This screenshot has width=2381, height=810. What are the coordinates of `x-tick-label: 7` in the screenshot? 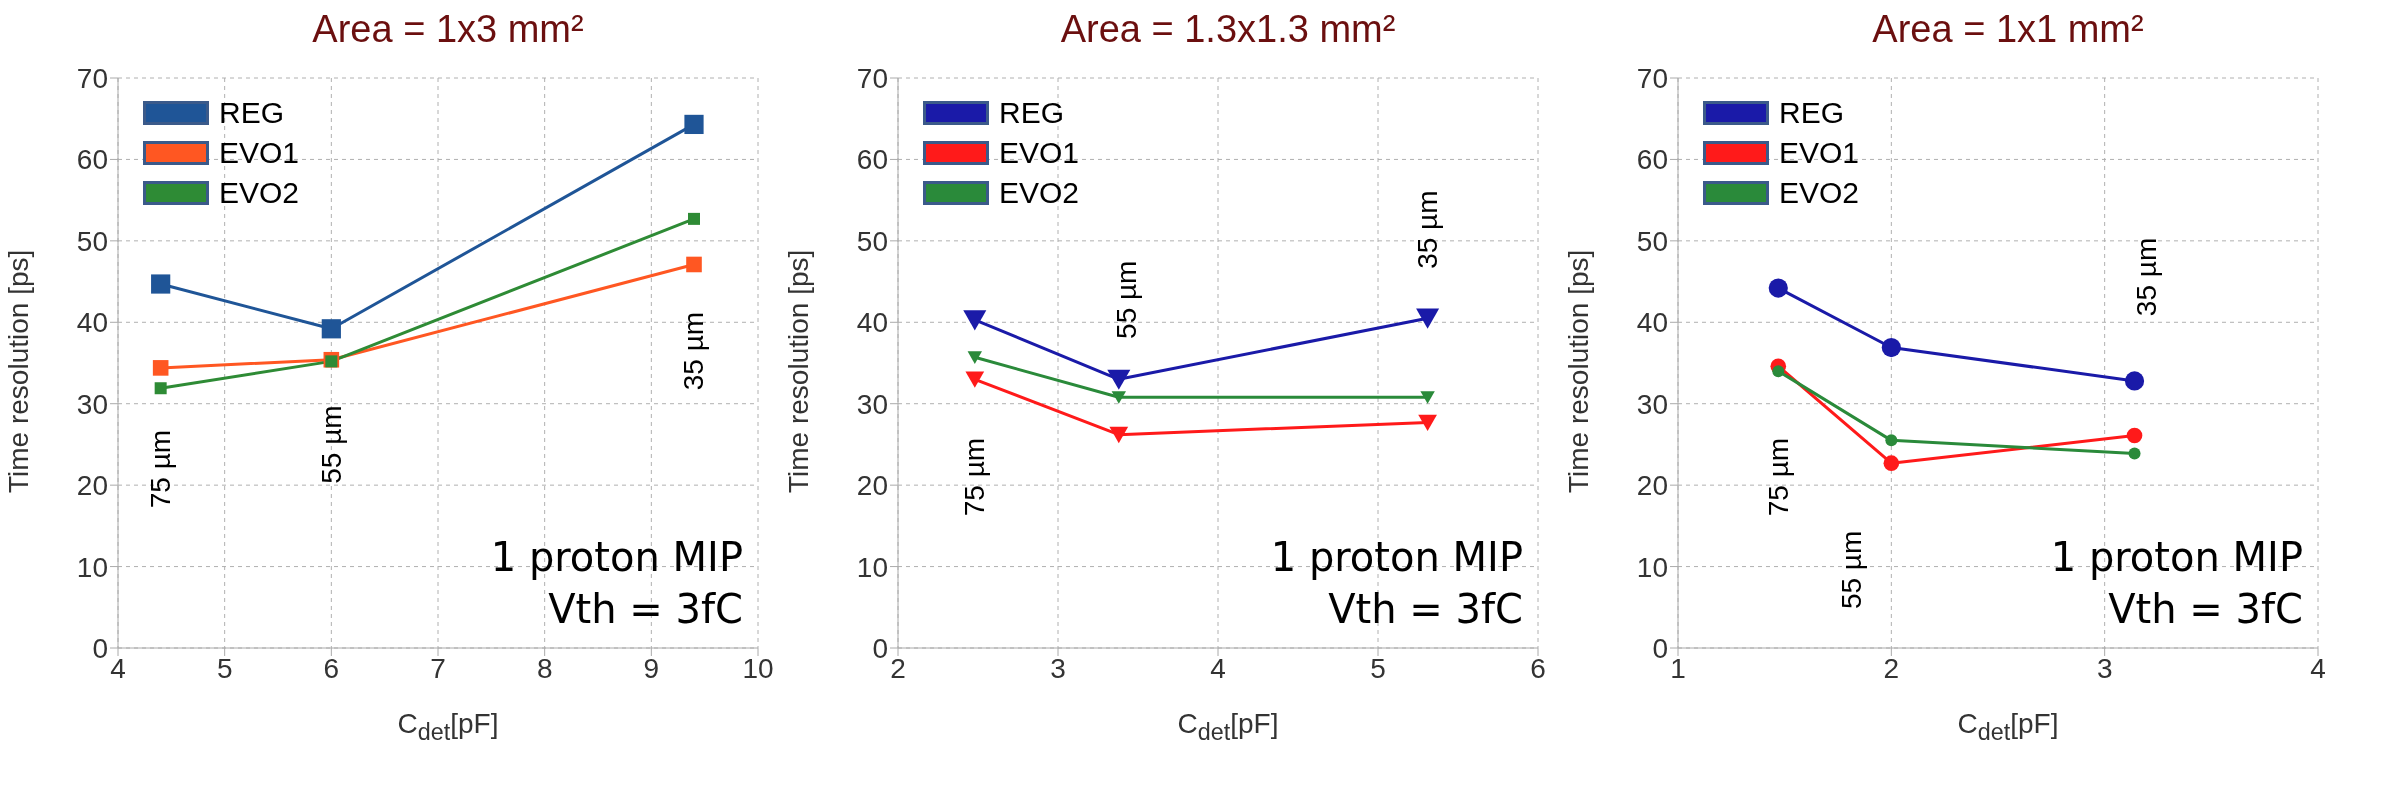 It's located at (438, 668).